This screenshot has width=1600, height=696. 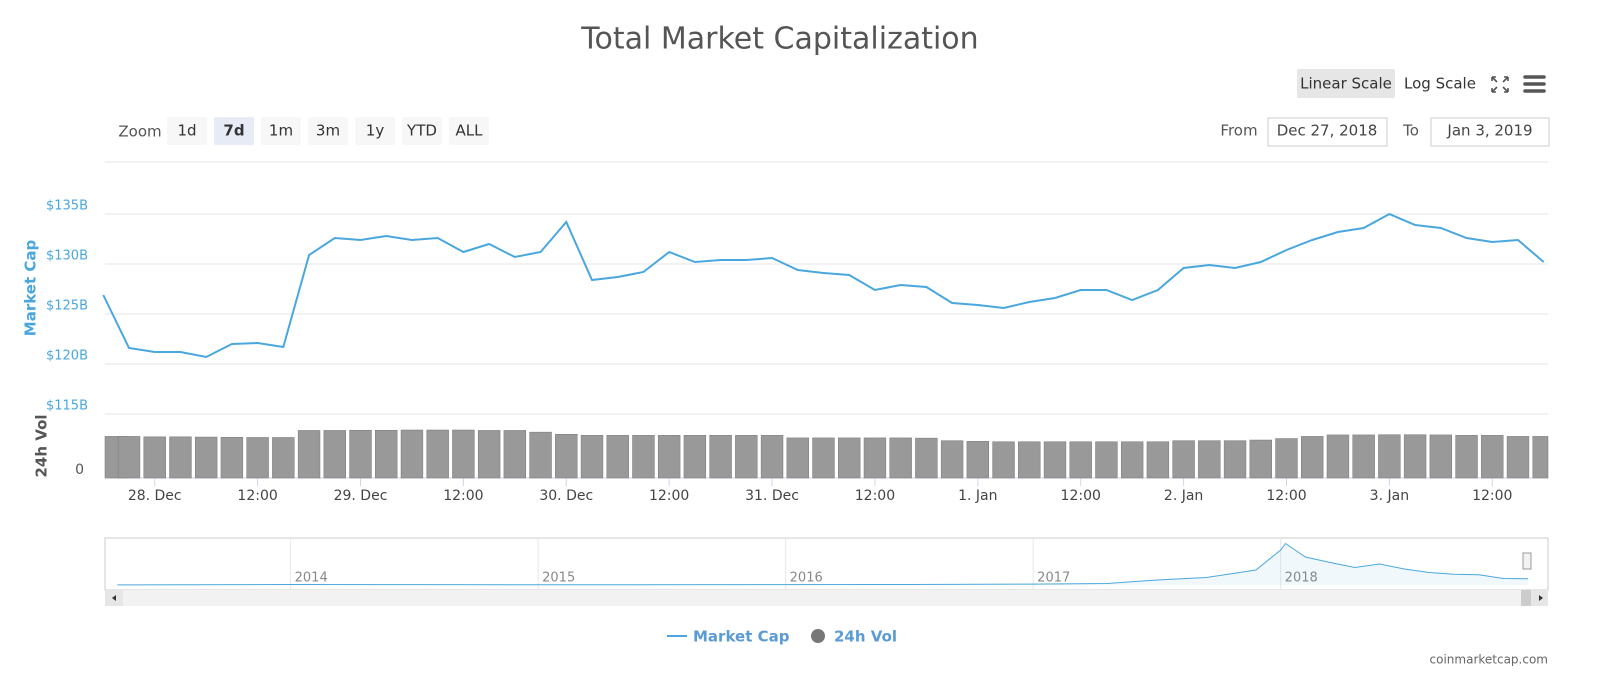 I want to click on navigator-label: 2015, so click(x=558, y=578).